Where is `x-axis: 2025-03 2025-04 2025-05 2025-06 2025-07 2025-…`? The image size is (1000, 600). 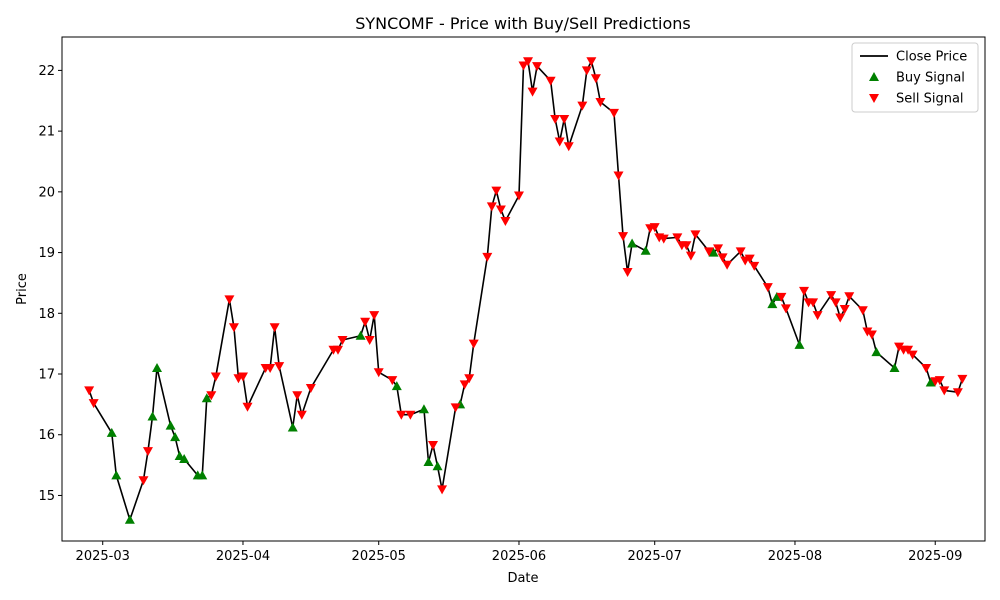
x-axis: 2025-03 2025-04 2025-05 2025-06 2025-07 2025-… is located at coordinates (519, 552).